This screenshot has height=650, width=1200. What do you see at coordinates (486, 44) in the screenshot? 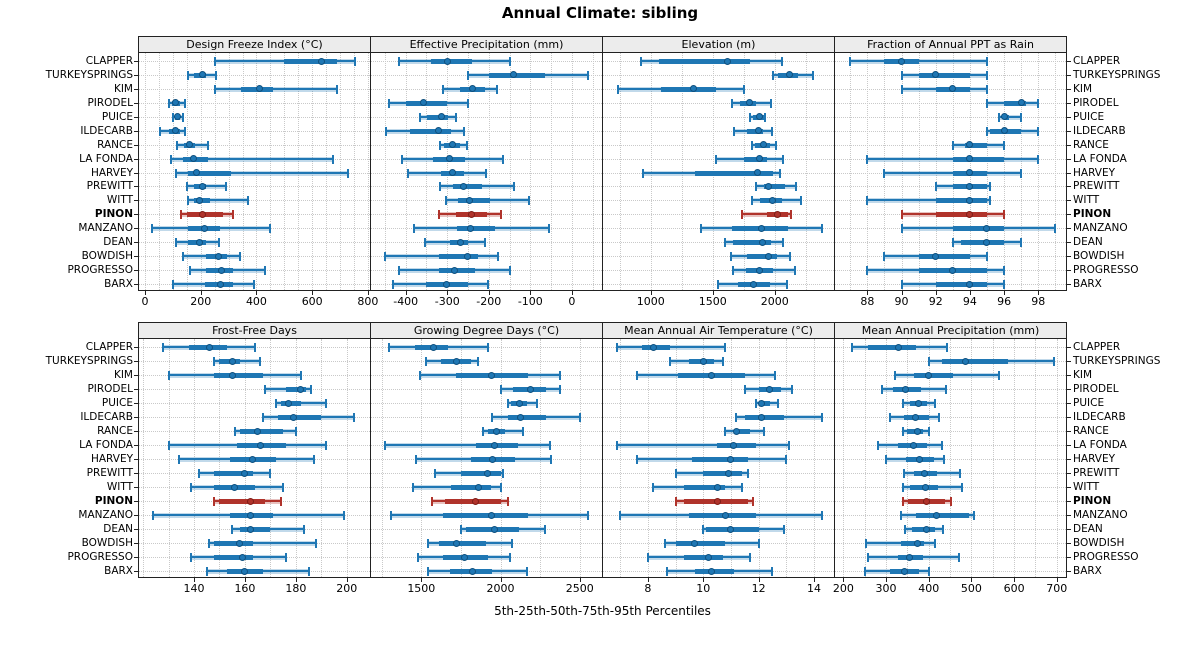
I see `panel-strip-label: Effective Precipitation (mm)` at bounding box center [486, 44].